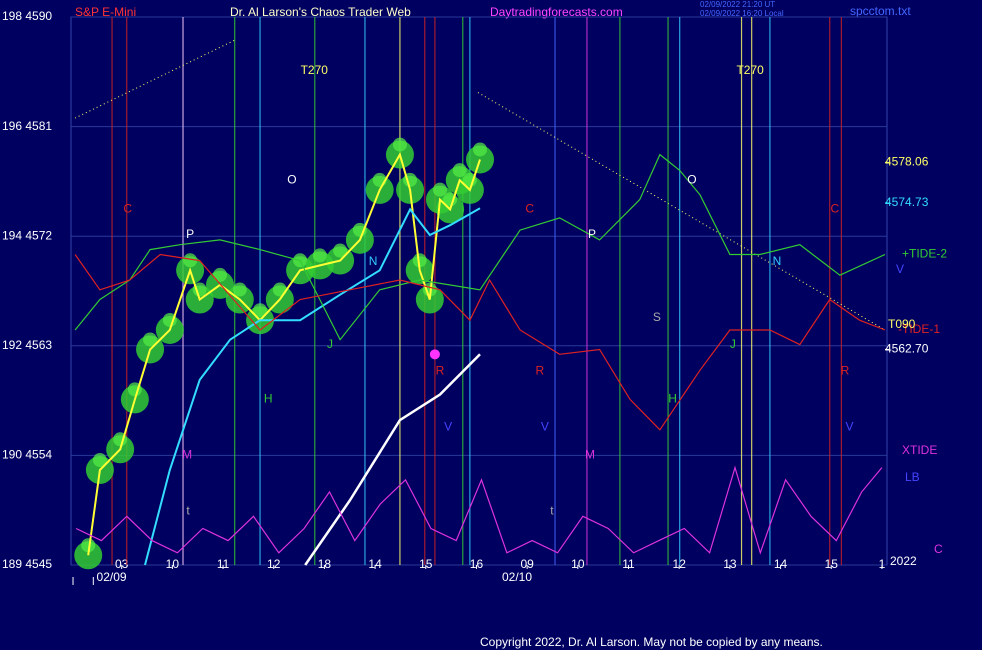  Describe the element at coordinates (900, 269) in the screenshot. I see `side-label: V` at that location.